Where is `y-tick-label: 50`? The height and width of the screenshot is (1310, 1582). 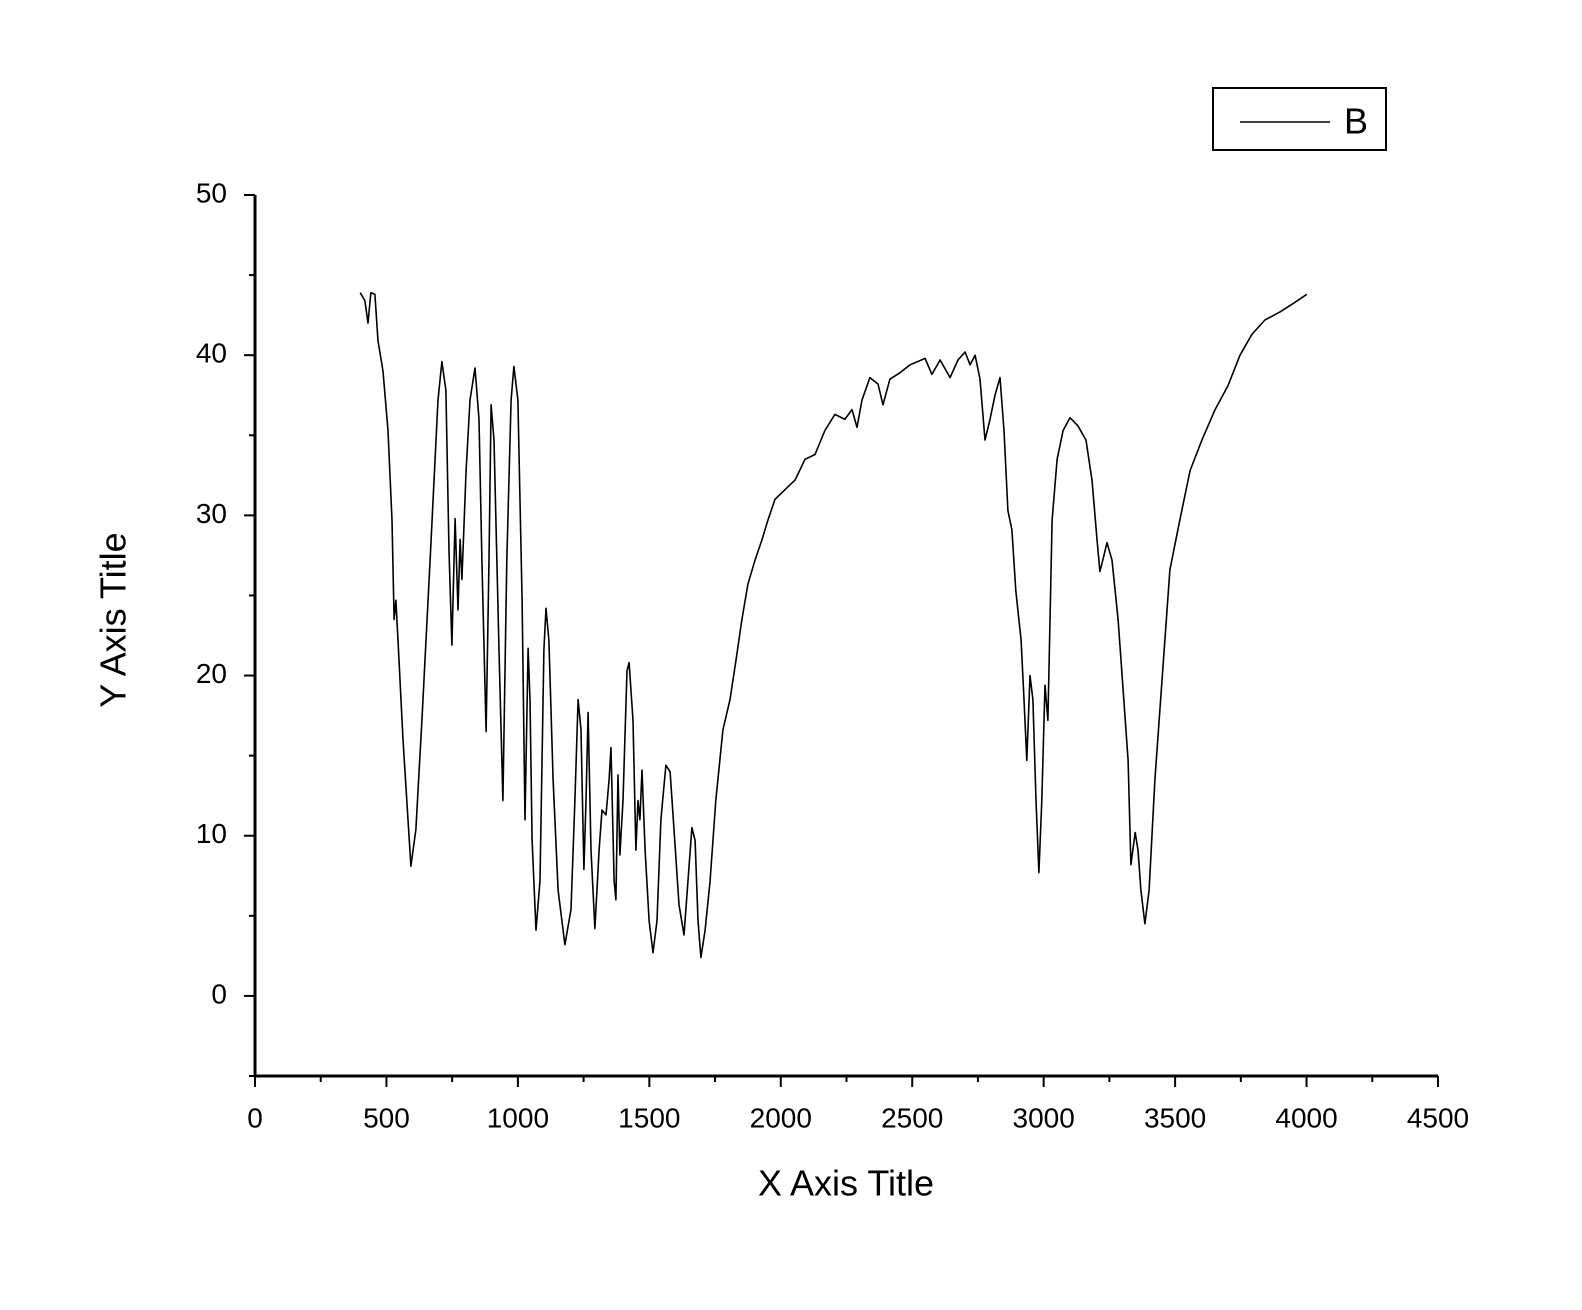
y-tick-label: 50 is located at coordinates (211, 192).